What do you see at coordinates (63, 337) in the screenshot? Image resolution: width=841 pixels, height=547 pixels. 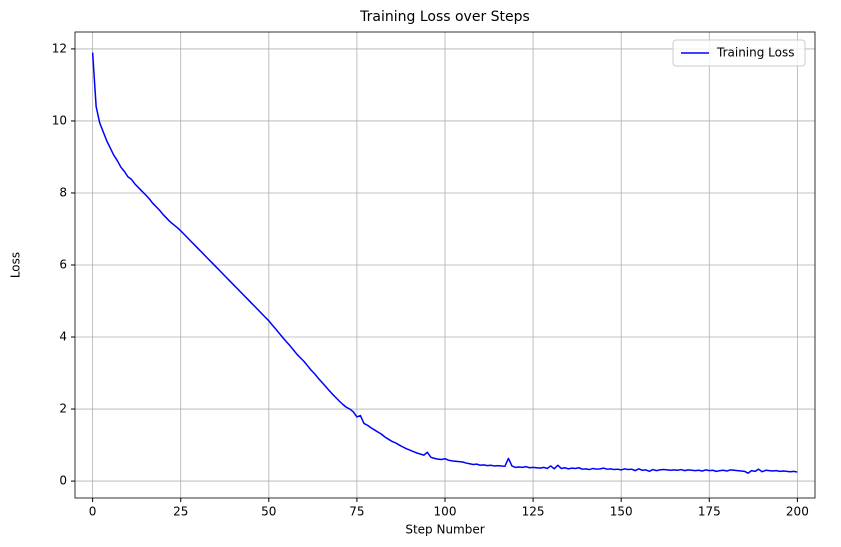 I see `y-tick-label: 4` at bounding box center [63, 337].